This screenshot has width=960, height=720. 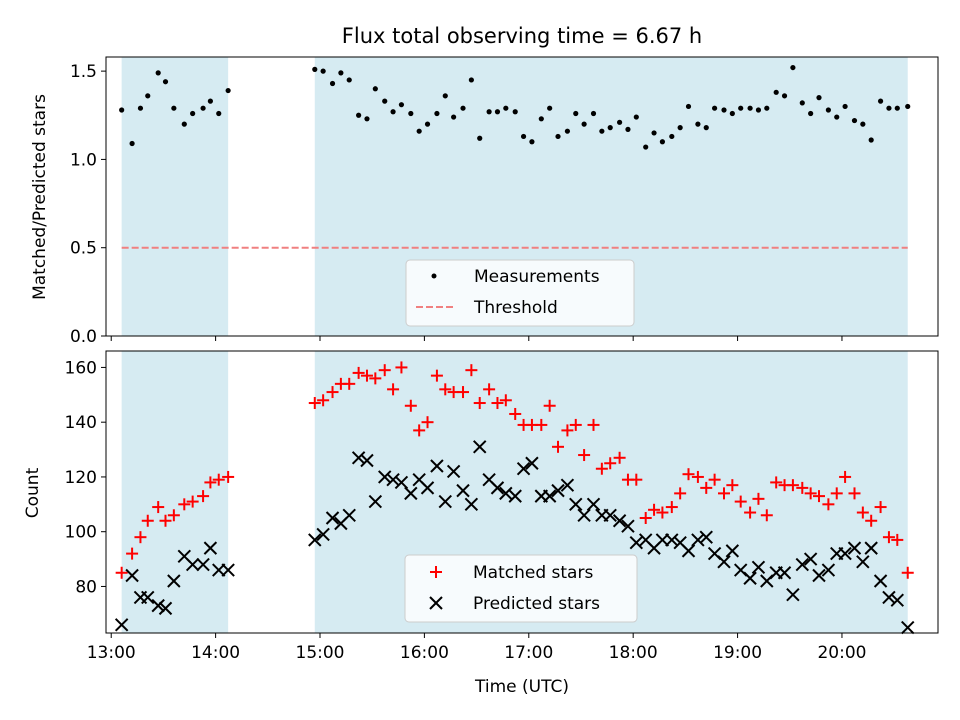 What do you see at coordinates (537, 277) in the screenshot?
I see `legend-label-measurements: Measurements` at bounding box center [537, 277].